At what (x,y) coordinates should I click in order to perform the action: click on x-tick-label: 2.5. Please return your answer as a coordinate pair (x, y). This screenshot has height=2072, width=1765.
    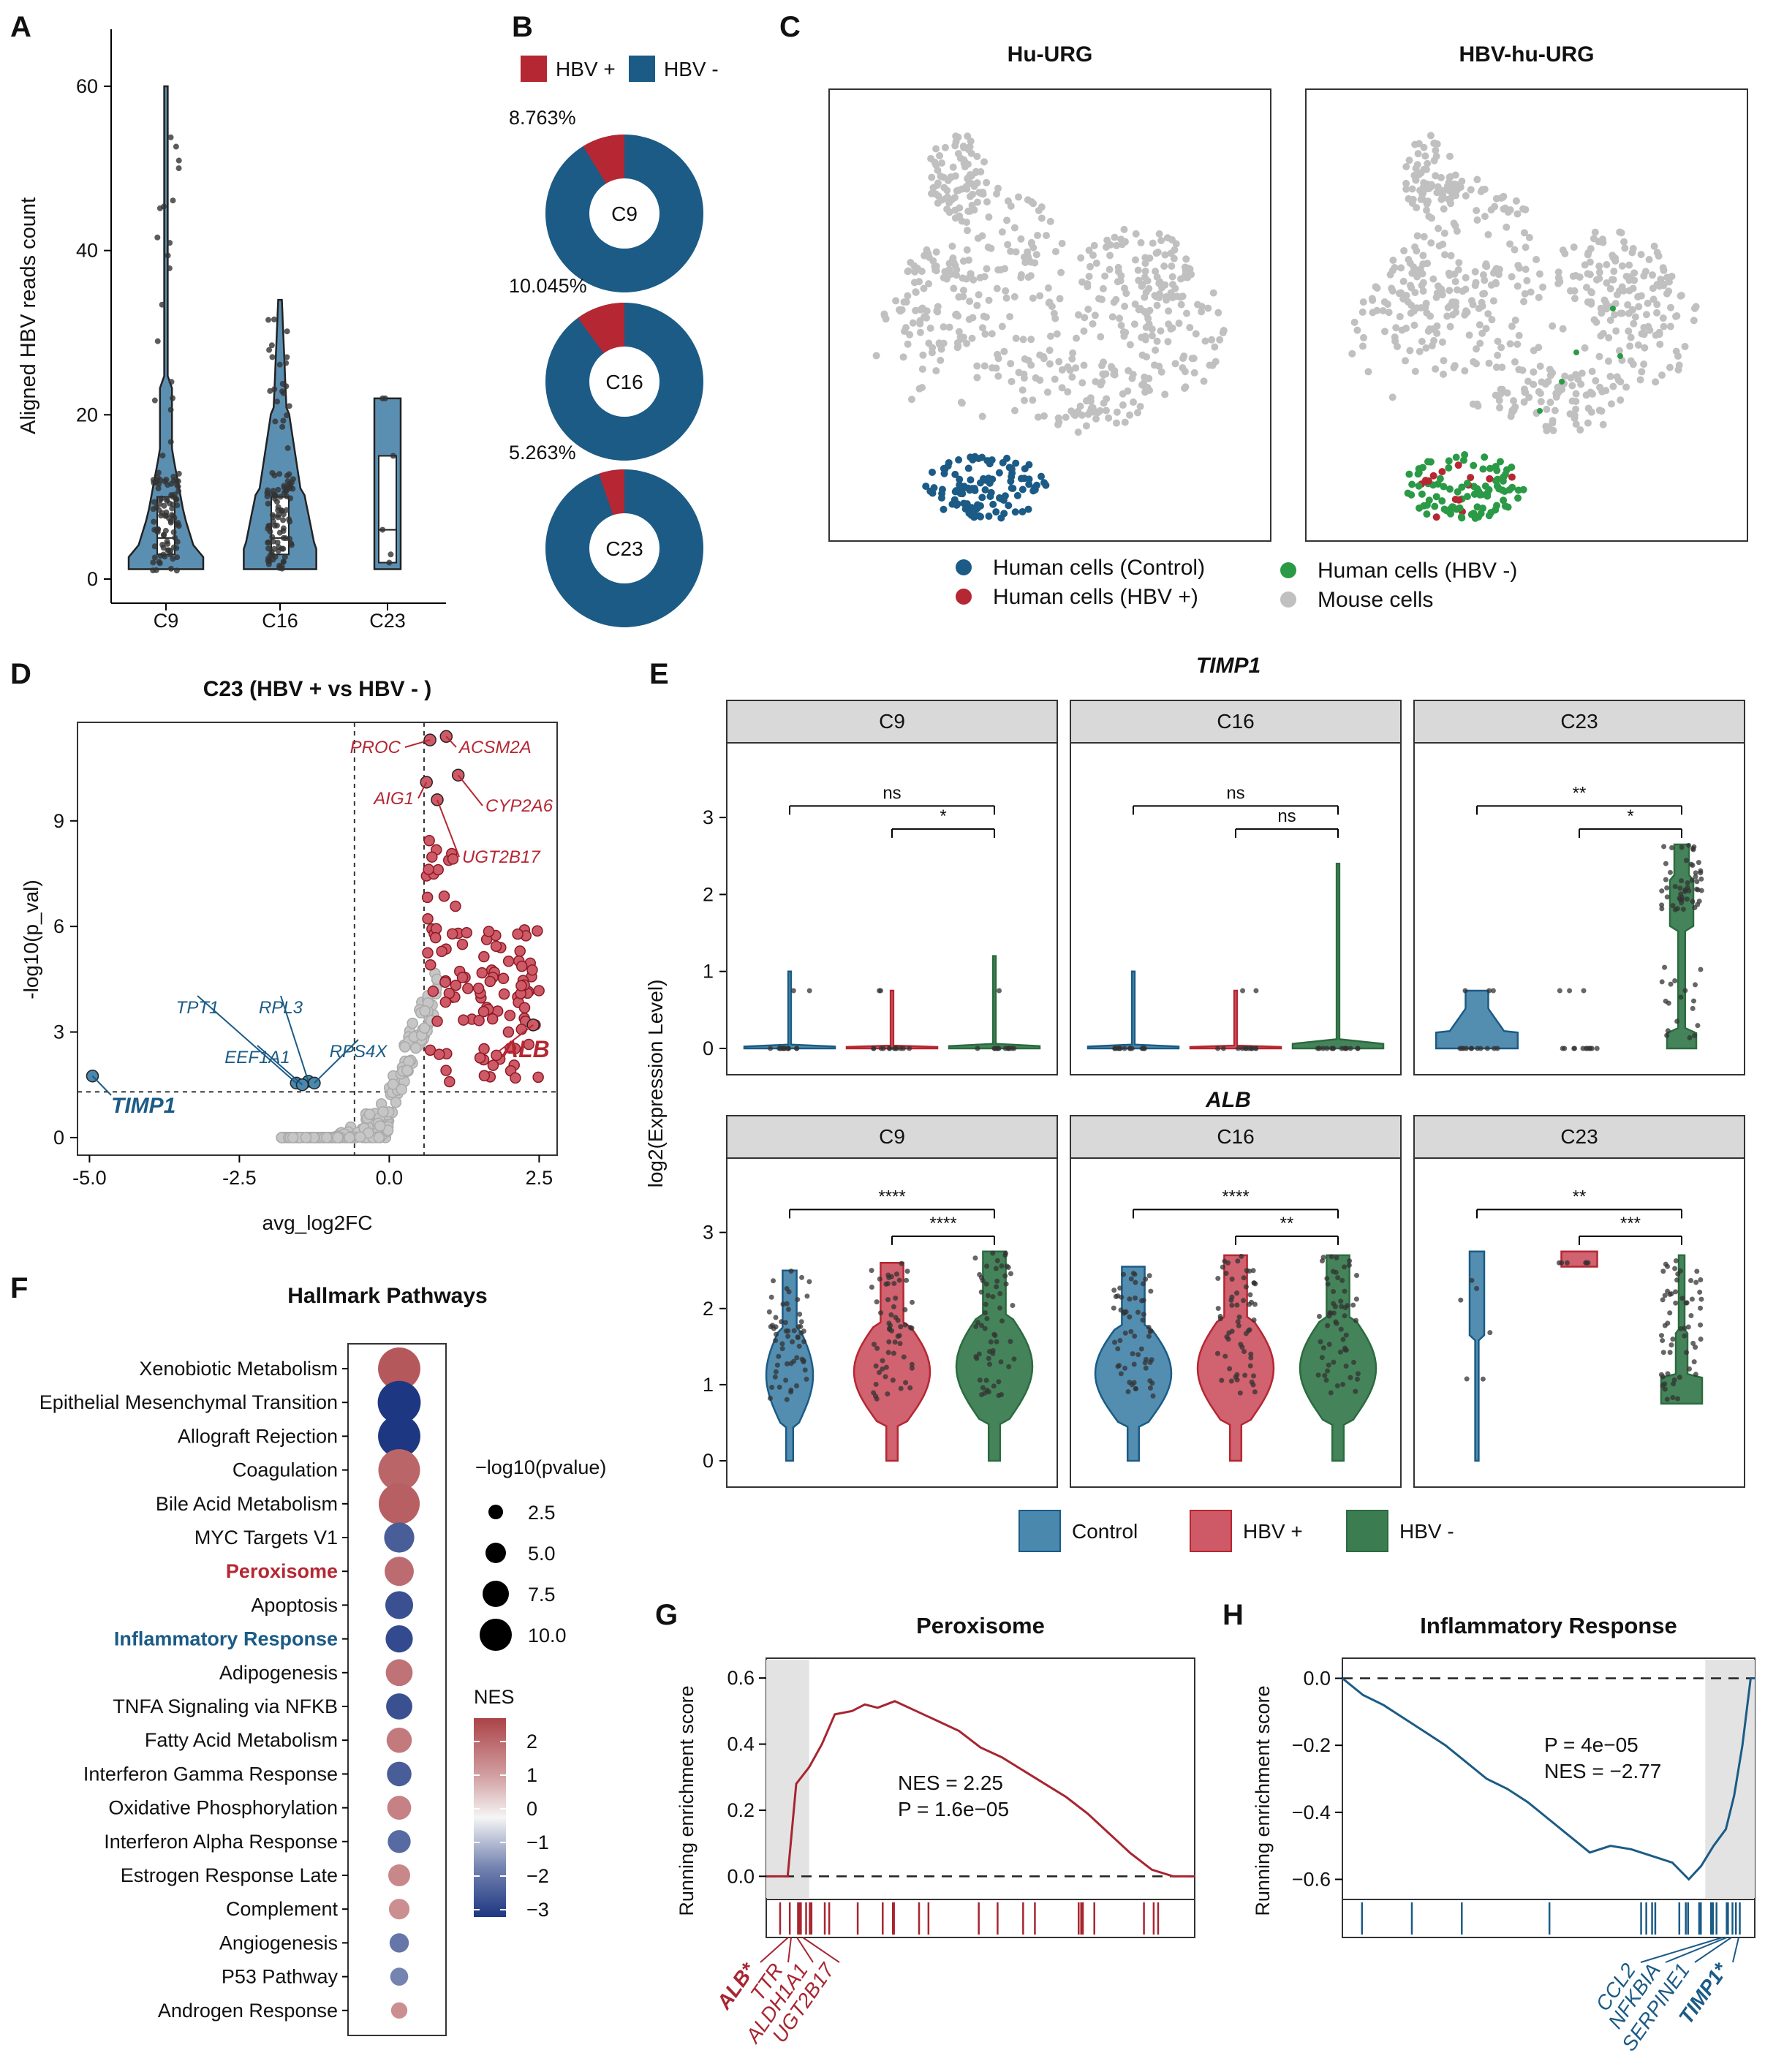
    Looking at the image, I should click on (539, 1178).